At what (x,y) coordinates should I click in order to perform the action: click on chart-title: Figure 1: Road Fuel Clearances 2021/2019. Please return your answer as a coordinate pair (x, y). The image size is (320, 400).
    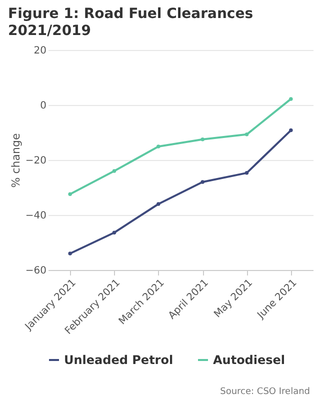
    Looking at the image, I should click on (130, 22).